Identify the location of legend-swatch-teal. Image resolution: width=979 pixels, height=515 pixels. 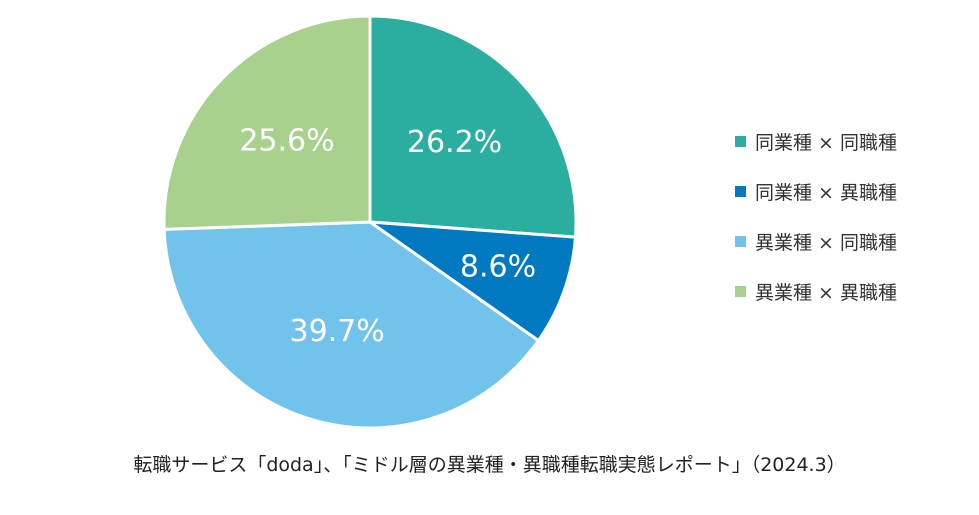
(740, 141).